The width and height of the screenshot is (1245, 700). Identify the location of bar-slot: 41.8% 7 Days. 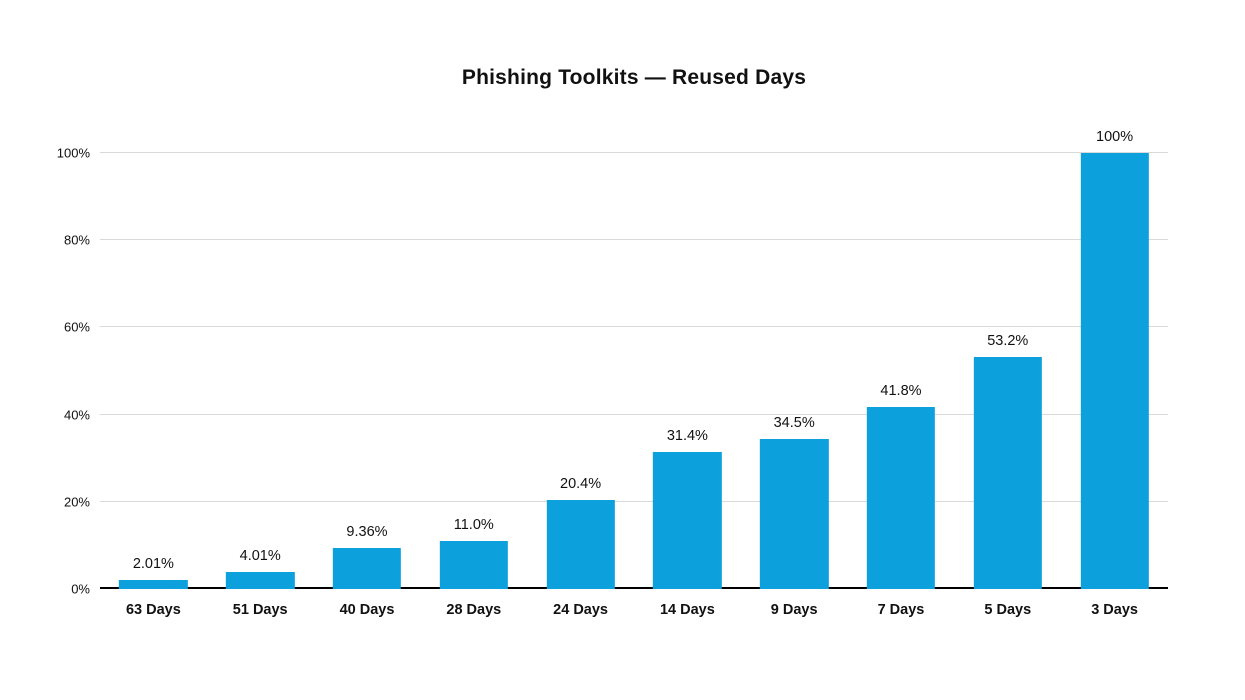
(901, 385).